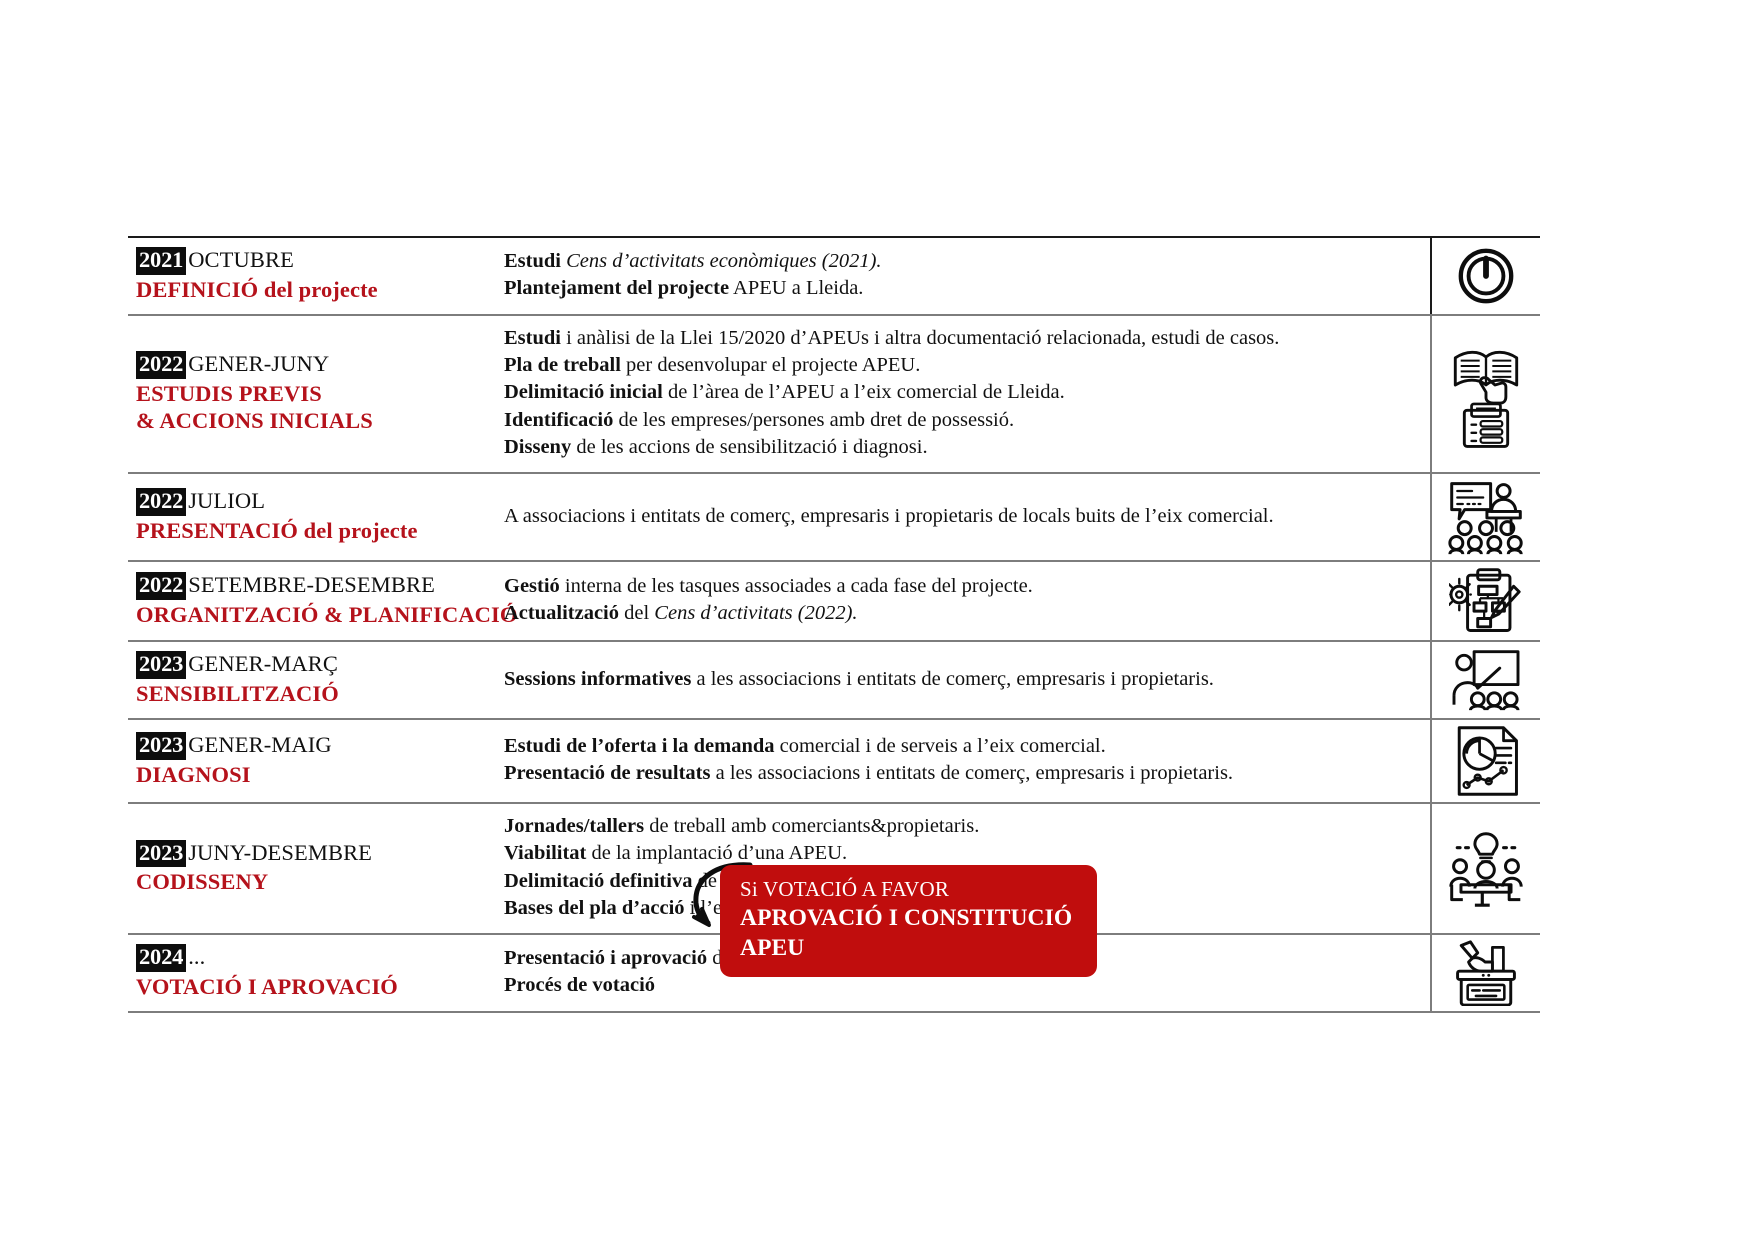  I want to click on period-line: 2023 GENER-MARÇ, so click(317, 665).